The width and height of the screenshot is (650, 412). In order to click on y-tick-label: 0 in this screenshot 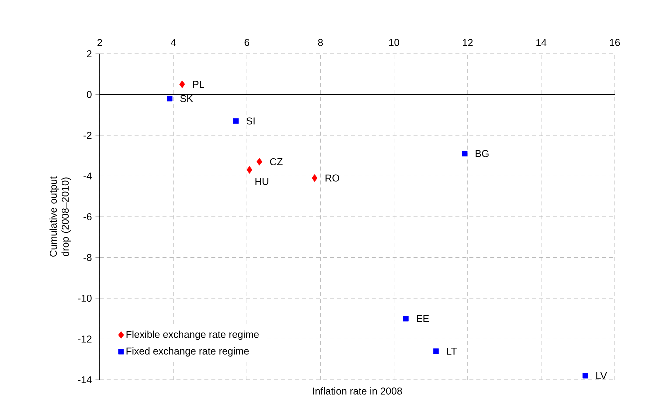, I will do `click(89, 94)`.